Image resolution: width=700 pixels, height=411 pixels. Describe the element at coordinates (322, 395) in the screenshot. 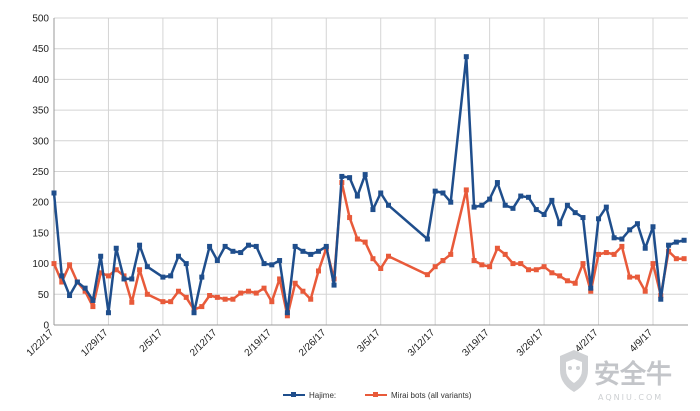

I see `legend-label-hajime: Hajime:` at that location.